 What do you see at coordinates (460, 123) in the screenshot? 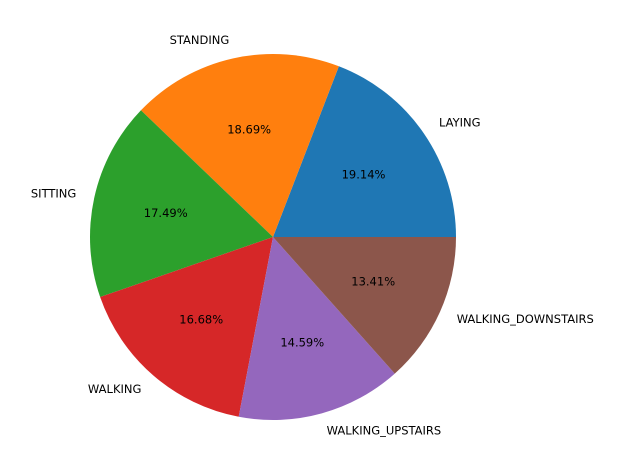
I see `slice-label-laying: LAYING` at bounding box center [460, 123].